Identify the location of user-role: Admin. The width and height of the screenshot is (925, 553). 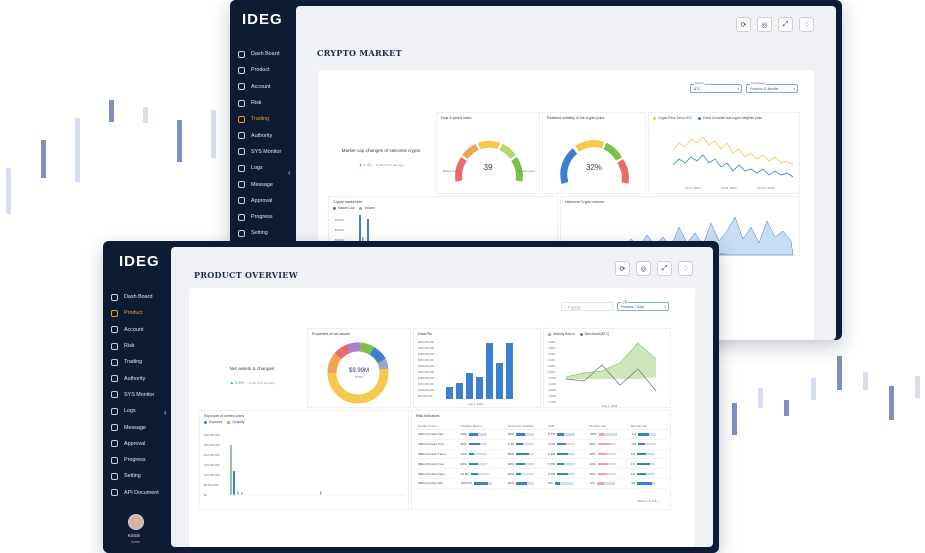
(136, 542).